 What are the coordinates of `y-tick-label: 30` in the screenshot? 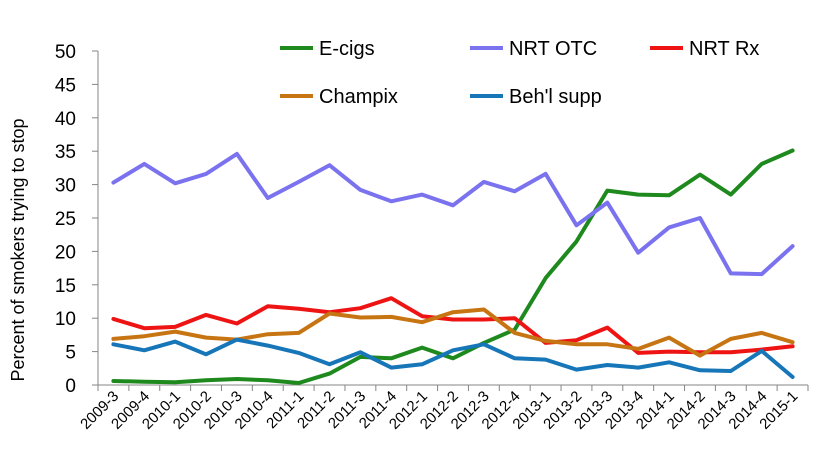 It's located at (65, 186).